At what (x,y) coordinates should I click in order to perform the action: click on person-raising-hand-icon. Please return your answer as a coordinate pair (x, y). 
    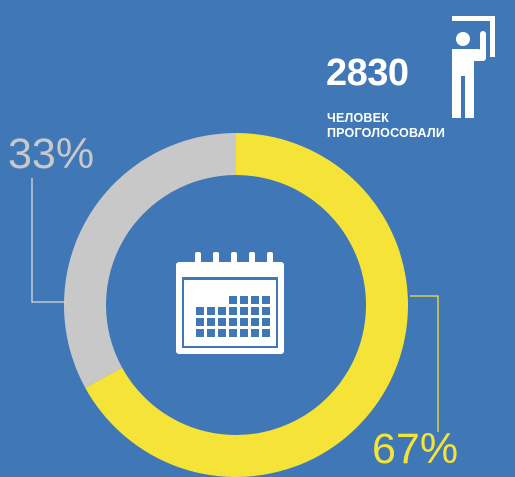
    Looking at the image, I should click on (469, 74).